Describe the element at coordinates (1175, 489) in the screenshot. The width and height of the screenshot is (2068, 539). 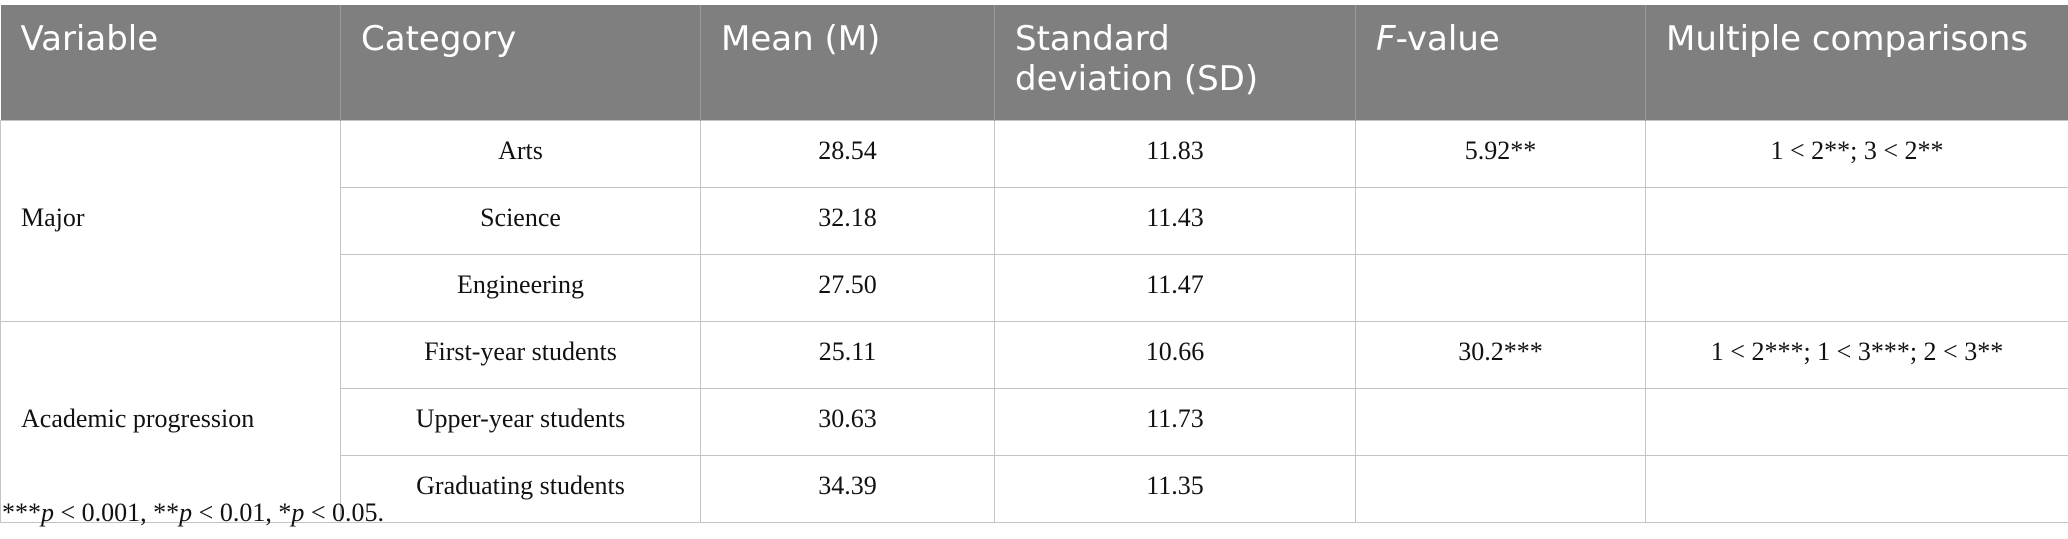
I see `sd-cell: 11.35` at that location.